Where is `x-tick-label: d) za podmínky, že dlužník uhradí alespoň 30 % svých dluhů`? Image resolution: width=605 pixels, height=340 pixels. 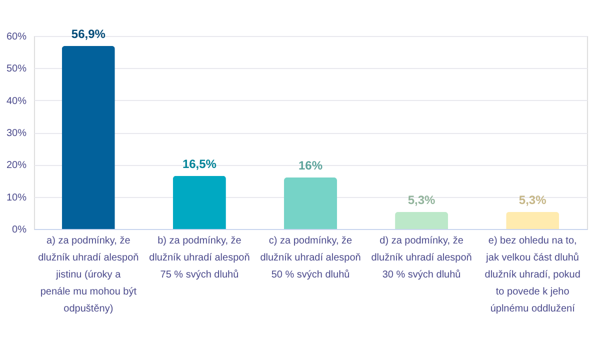
x-tick-label: d) za podmínky, že dlužník uhradí alespoň 30 % svých dluhů is located at coordinates (421, 258).